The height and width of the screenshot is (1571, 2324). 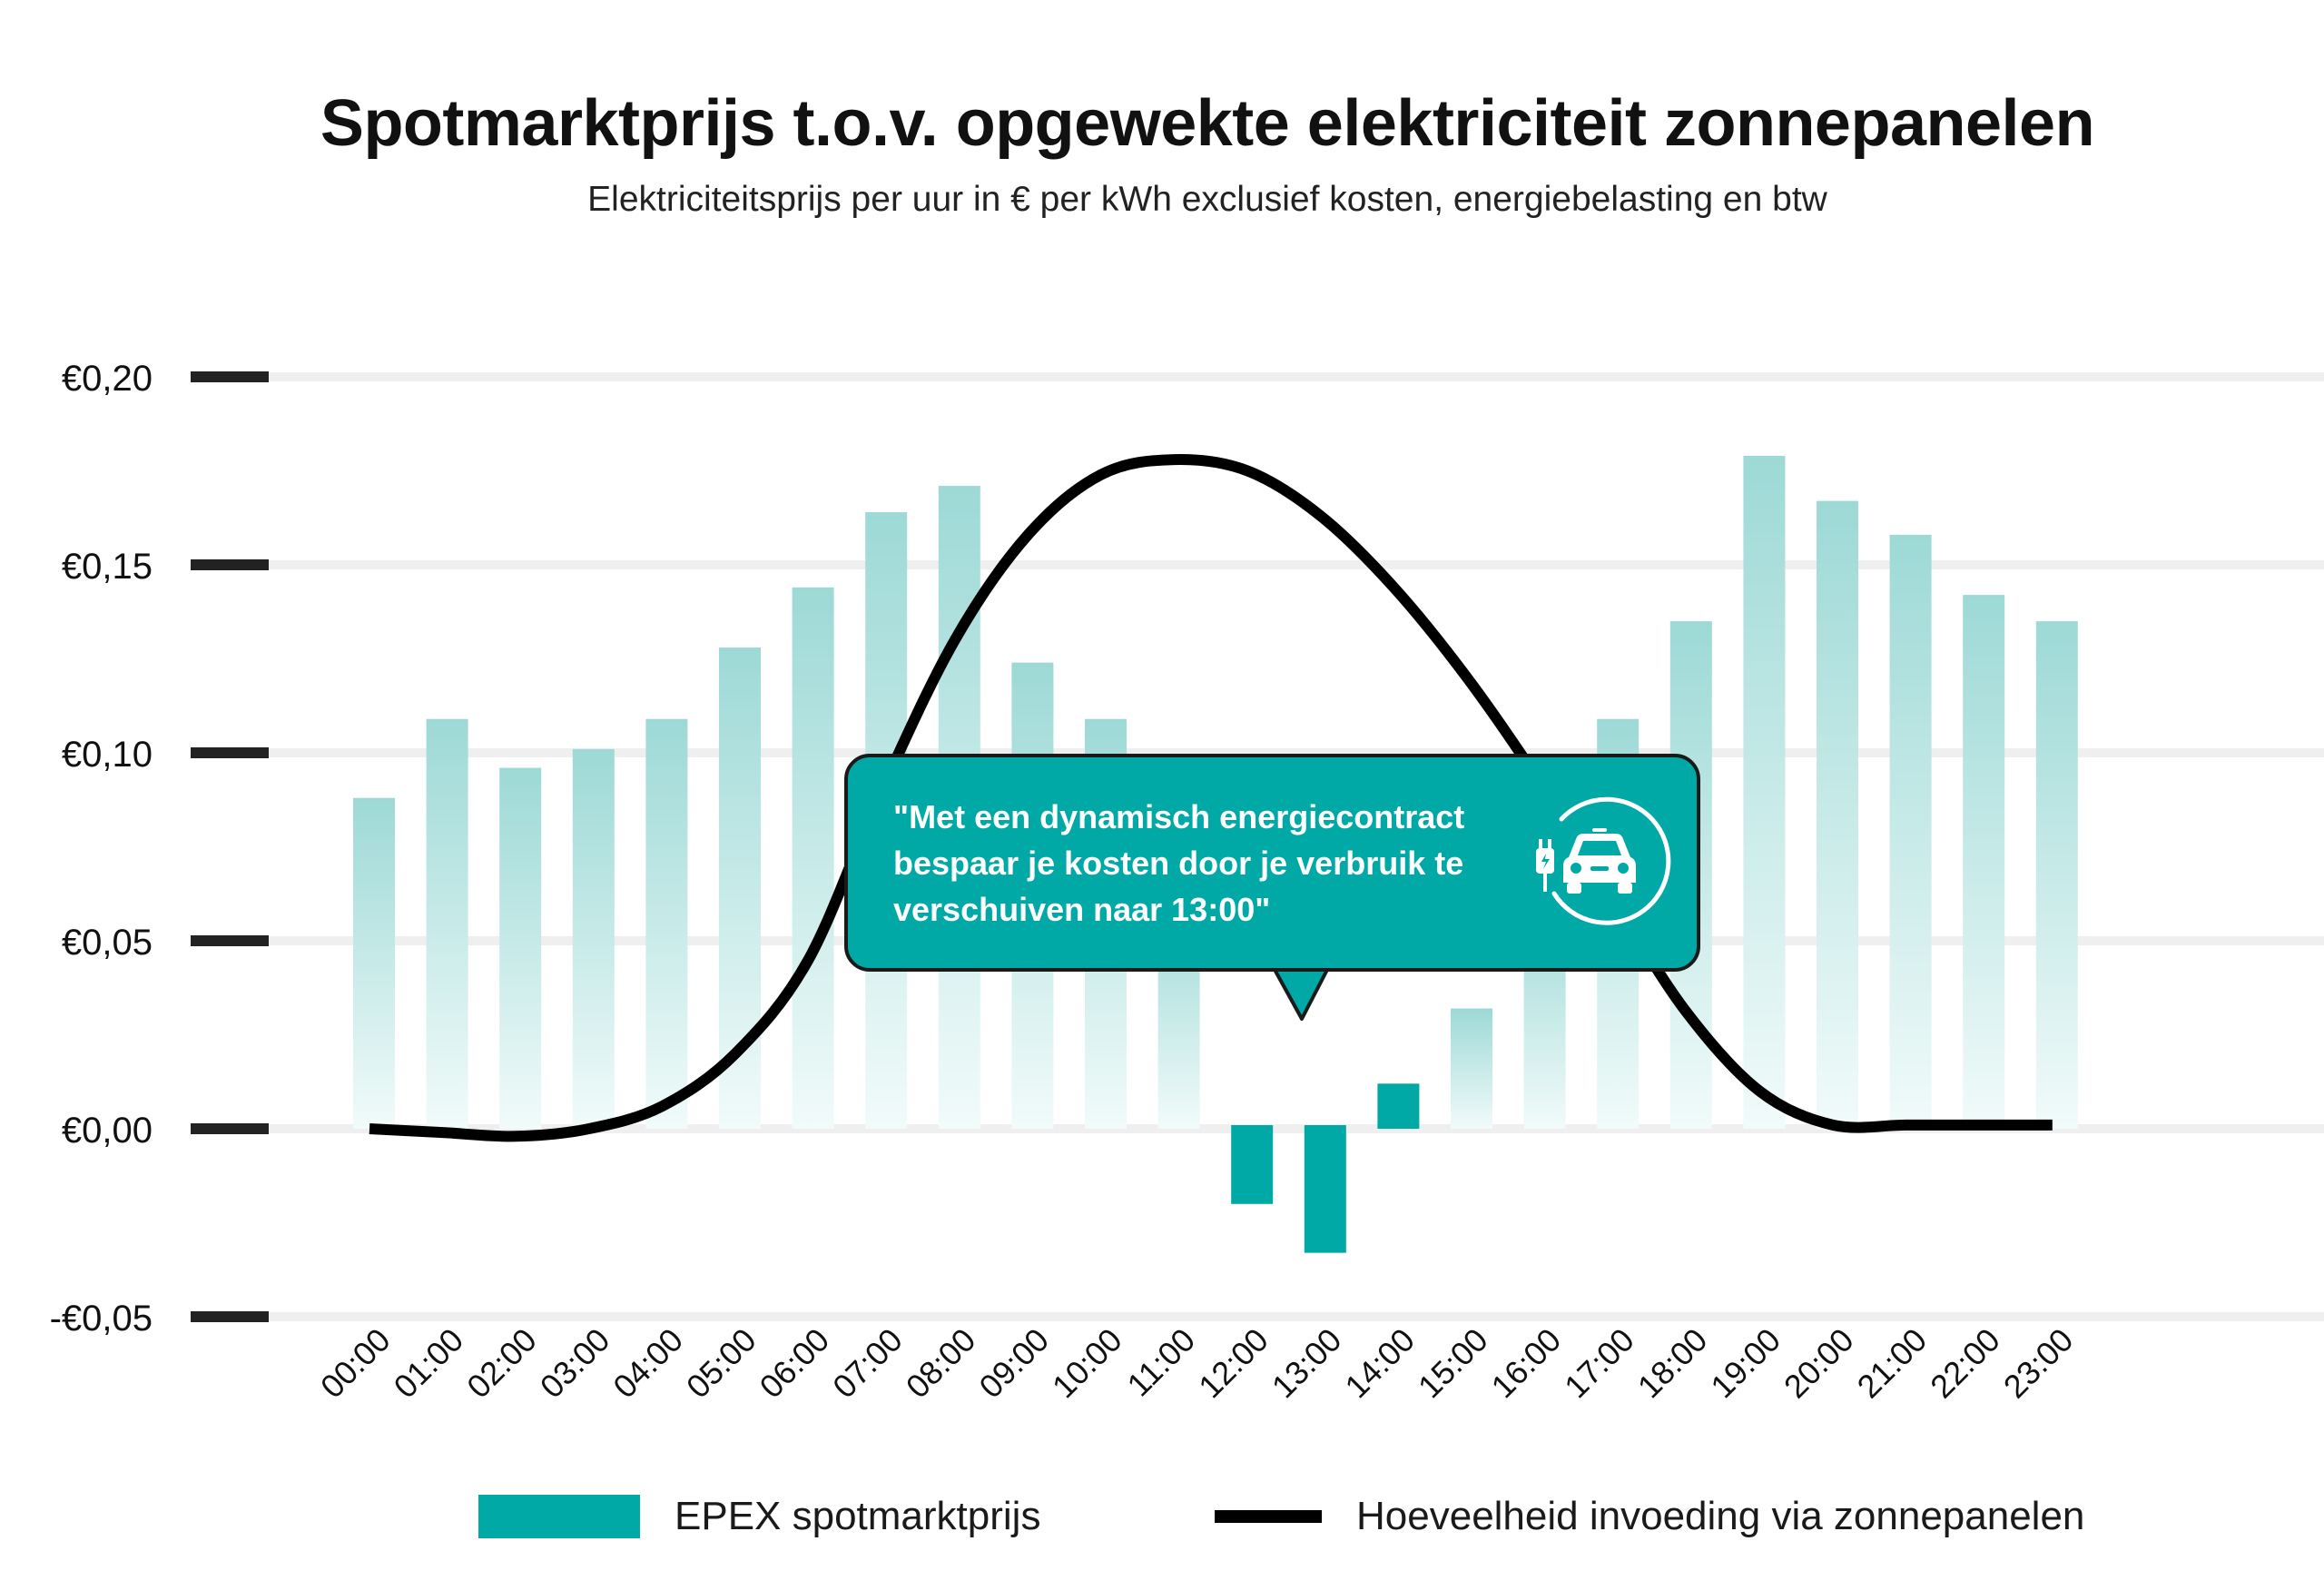 What do you see at coordinates (1453, 1363) in the screenshot?
I see `x-tick-label: 15:00` at bounding box center [1453, 1363].